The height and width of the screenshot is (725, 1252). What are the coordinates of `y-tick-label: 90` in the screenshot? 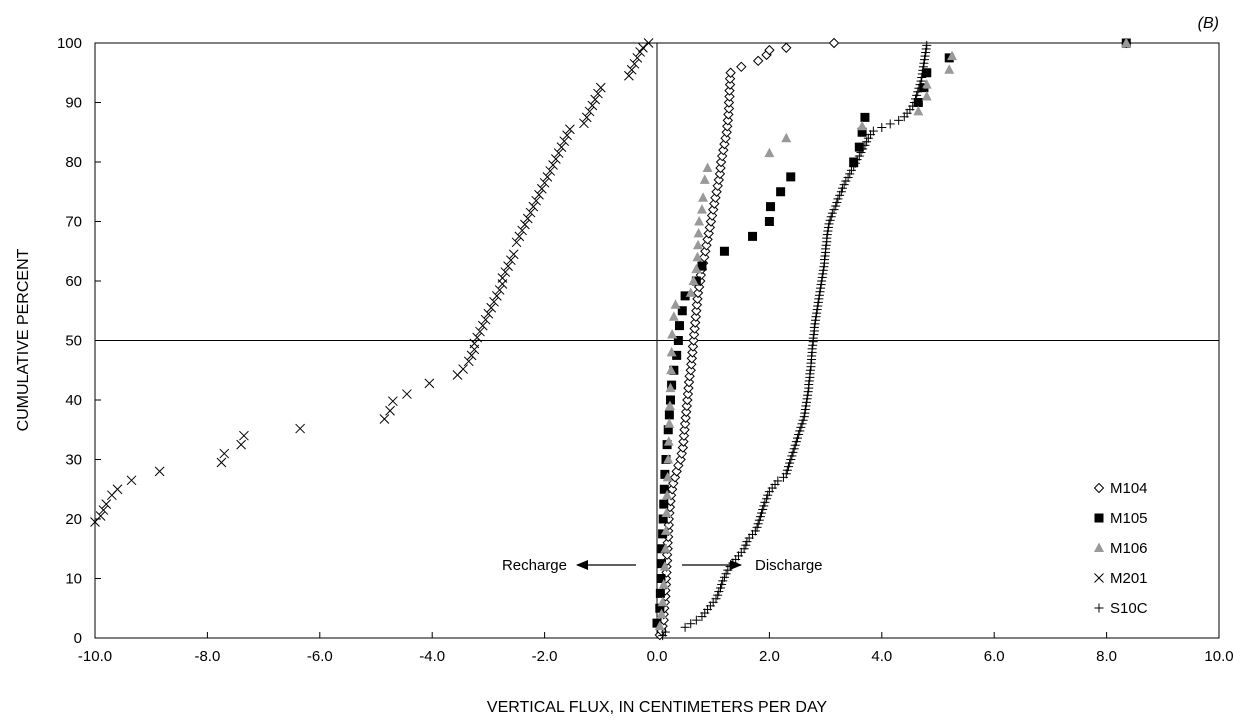 It's located at (73, 103).